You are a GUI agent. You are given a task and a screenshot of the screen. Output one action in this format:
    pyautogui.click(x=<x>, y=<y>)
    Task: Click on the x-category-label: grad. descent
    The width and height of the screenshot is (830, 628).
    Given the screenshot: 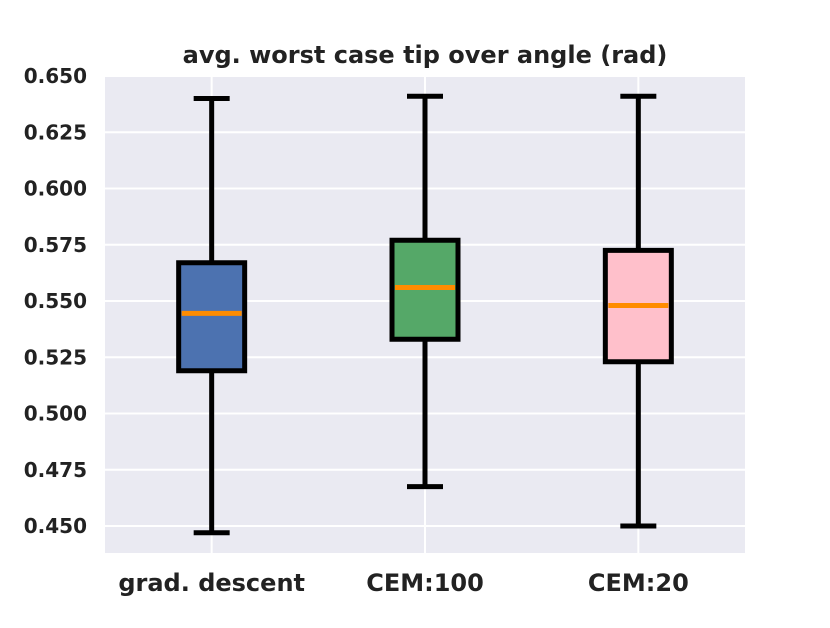 What is the action you would take?
    pyautogui.click(x=211, y=583)
    